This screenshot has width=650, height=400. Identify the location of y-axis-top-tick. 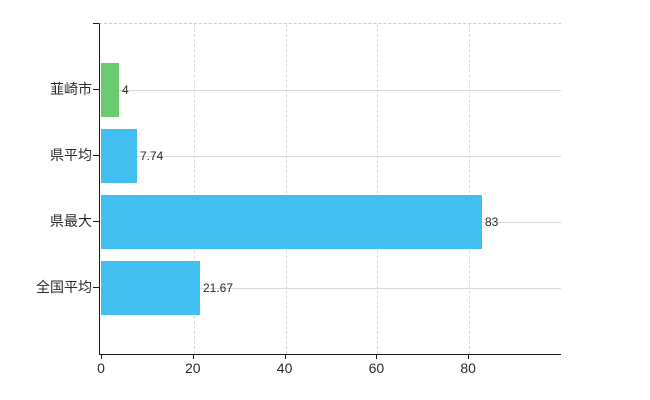
(96, 23).